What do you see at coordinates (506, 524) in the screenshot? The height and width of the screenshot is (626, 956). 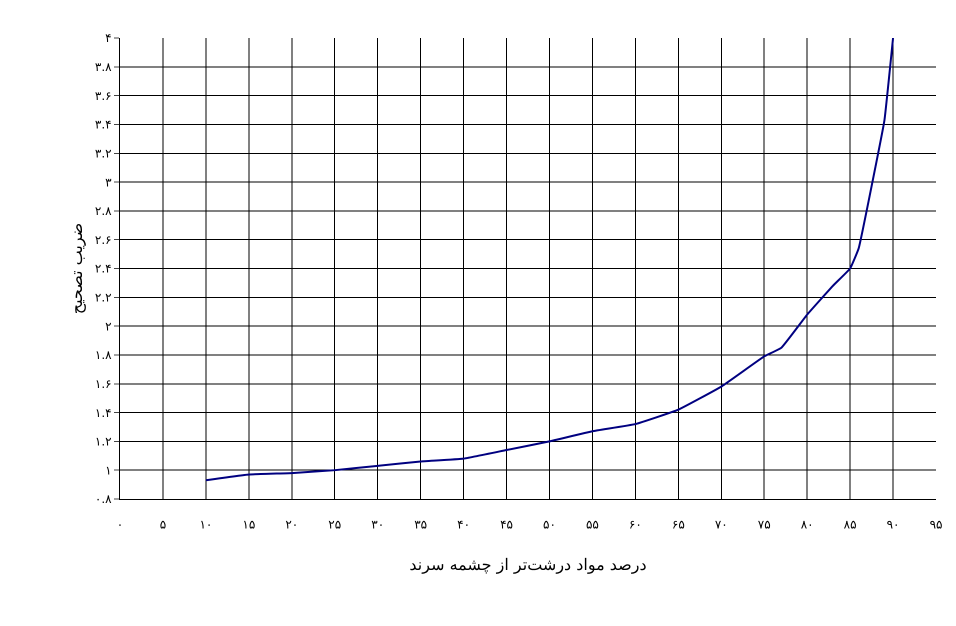 I see `x-tick-label: ۴۵` at bounding box center [506, 524].